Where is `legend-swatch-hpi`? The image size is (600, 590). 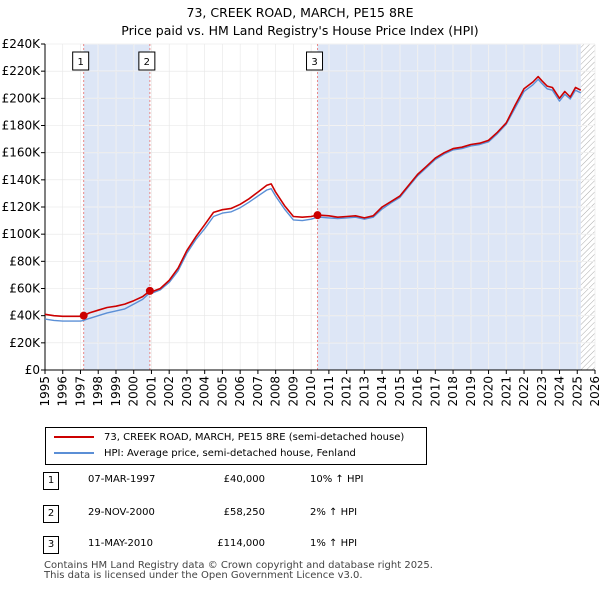
legend-swatch-hpi is located at coordinates (74, 453).